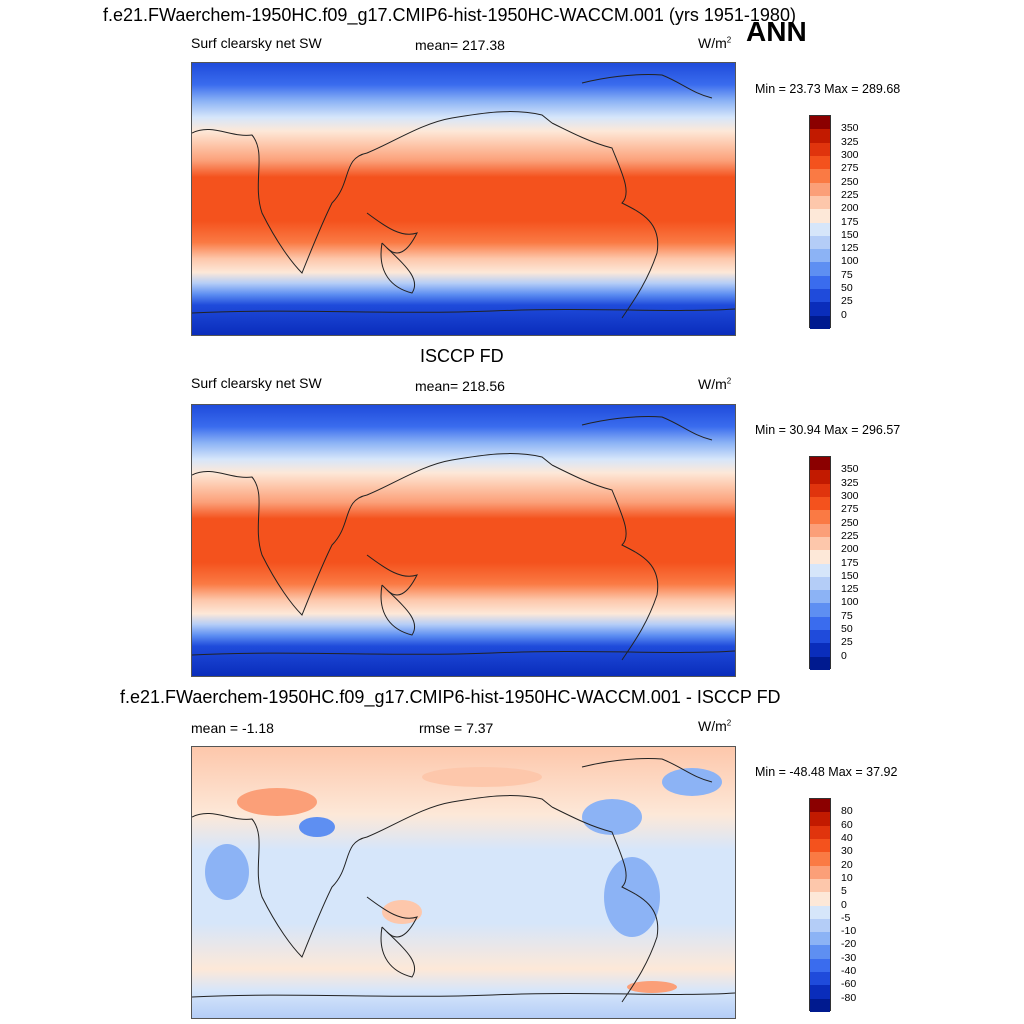 The height and width of the screenshot is (1024, 1024). I want to click on panel-diff-anomalies, so click(463, 880).